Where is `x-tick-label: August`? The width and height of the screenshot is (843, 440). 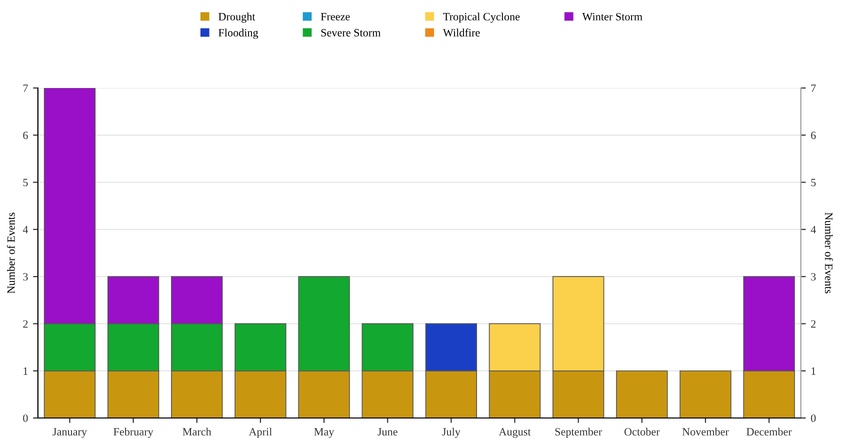
x-tick-label: August is located at coordinates (514, 433).